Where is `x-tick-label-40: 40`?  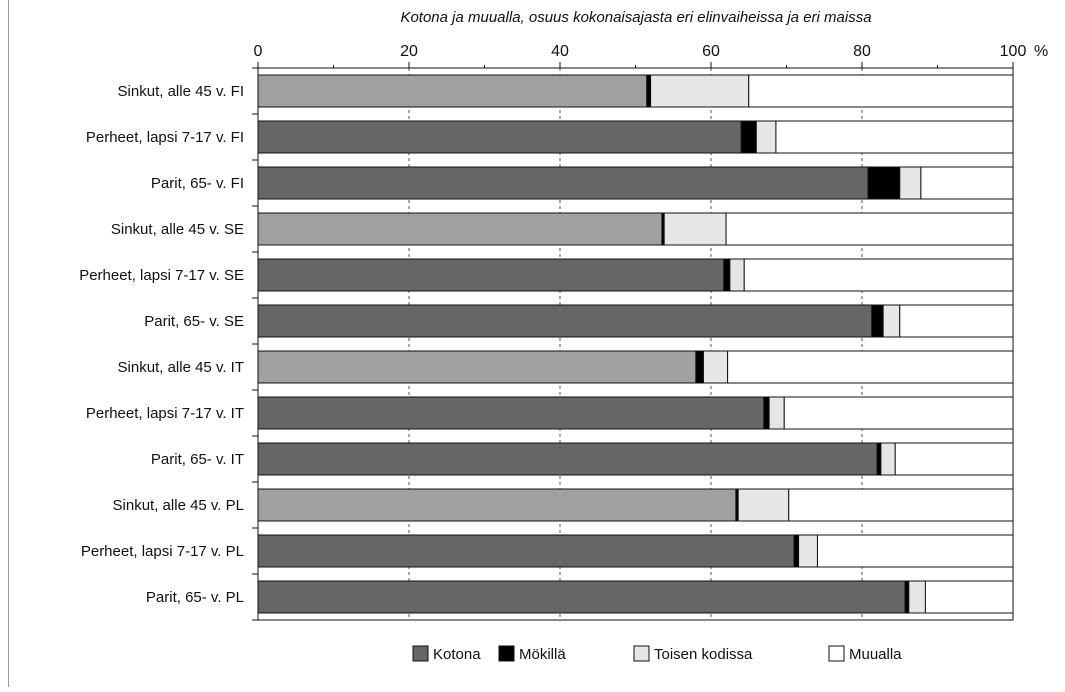 x-tick-label-40: 40 is located at coordinates (560, 51).